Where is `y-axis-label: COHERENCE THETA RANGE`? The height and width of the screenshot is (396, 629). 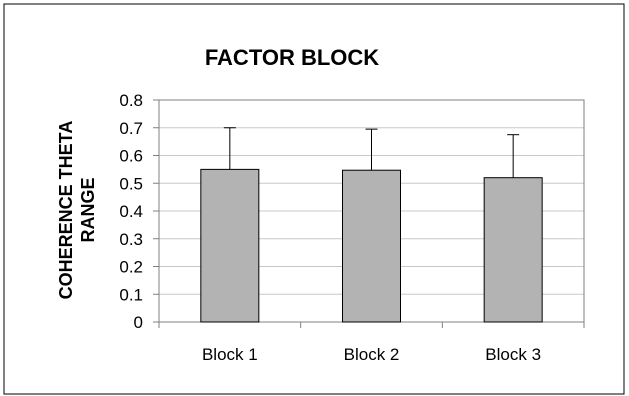
y-axis-label: COHERENCE THETA RANGE is located at coordinates (77, 210).